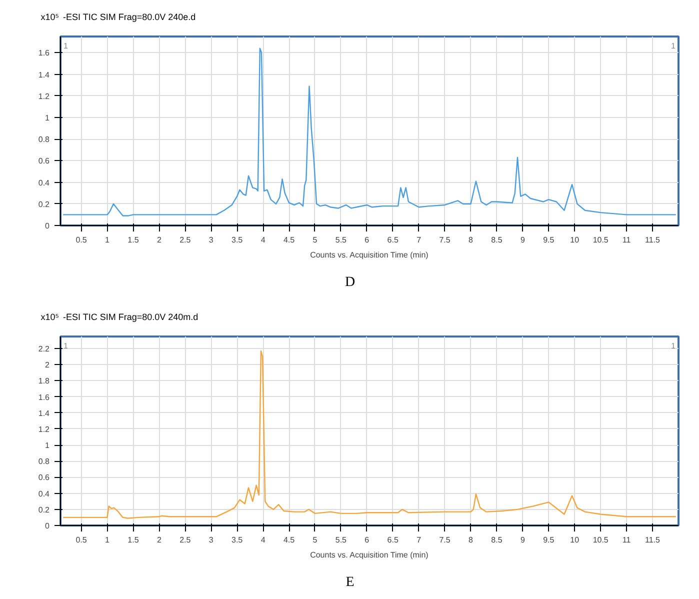  What do you see at coordinates (47, 365) in the screenshot?
I see `y-tick-label: 2` at bounding box center [47, 365].